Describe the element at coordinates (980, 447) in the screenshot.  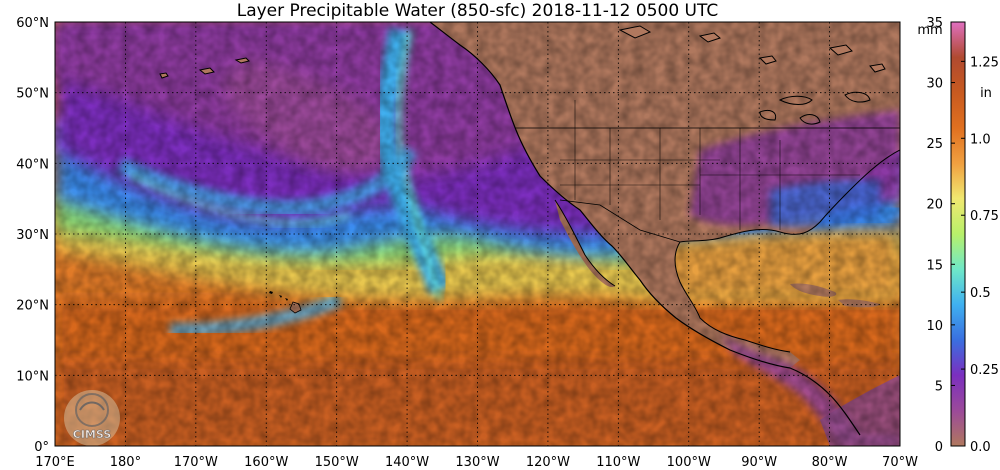
I see `colorbar-in-label: 0.0` at that location.